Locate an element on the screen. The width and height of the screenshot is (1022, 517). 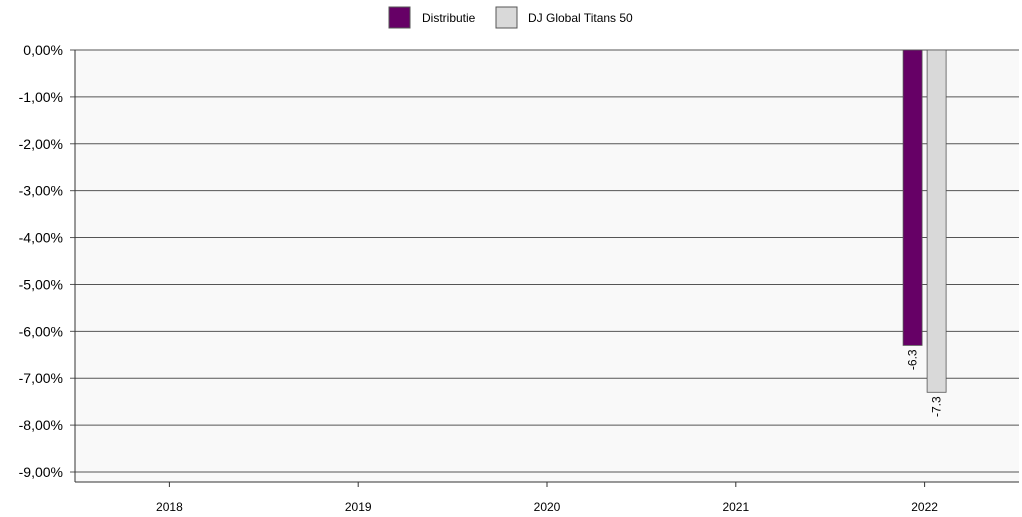
y-tick-label: -3,00% is located at coordinates (41, 191).